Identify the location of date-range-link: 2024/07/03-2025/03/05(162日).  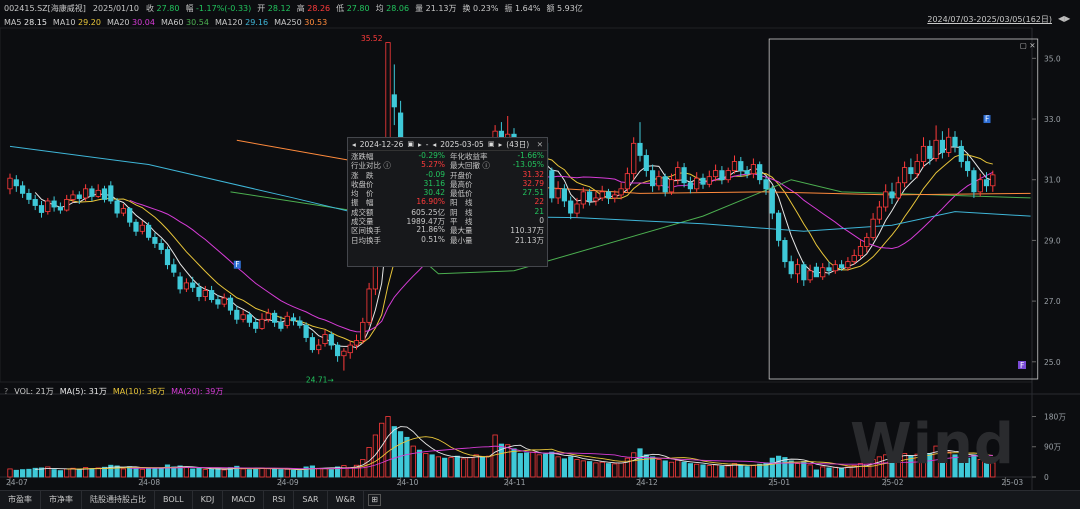
(989, 19).